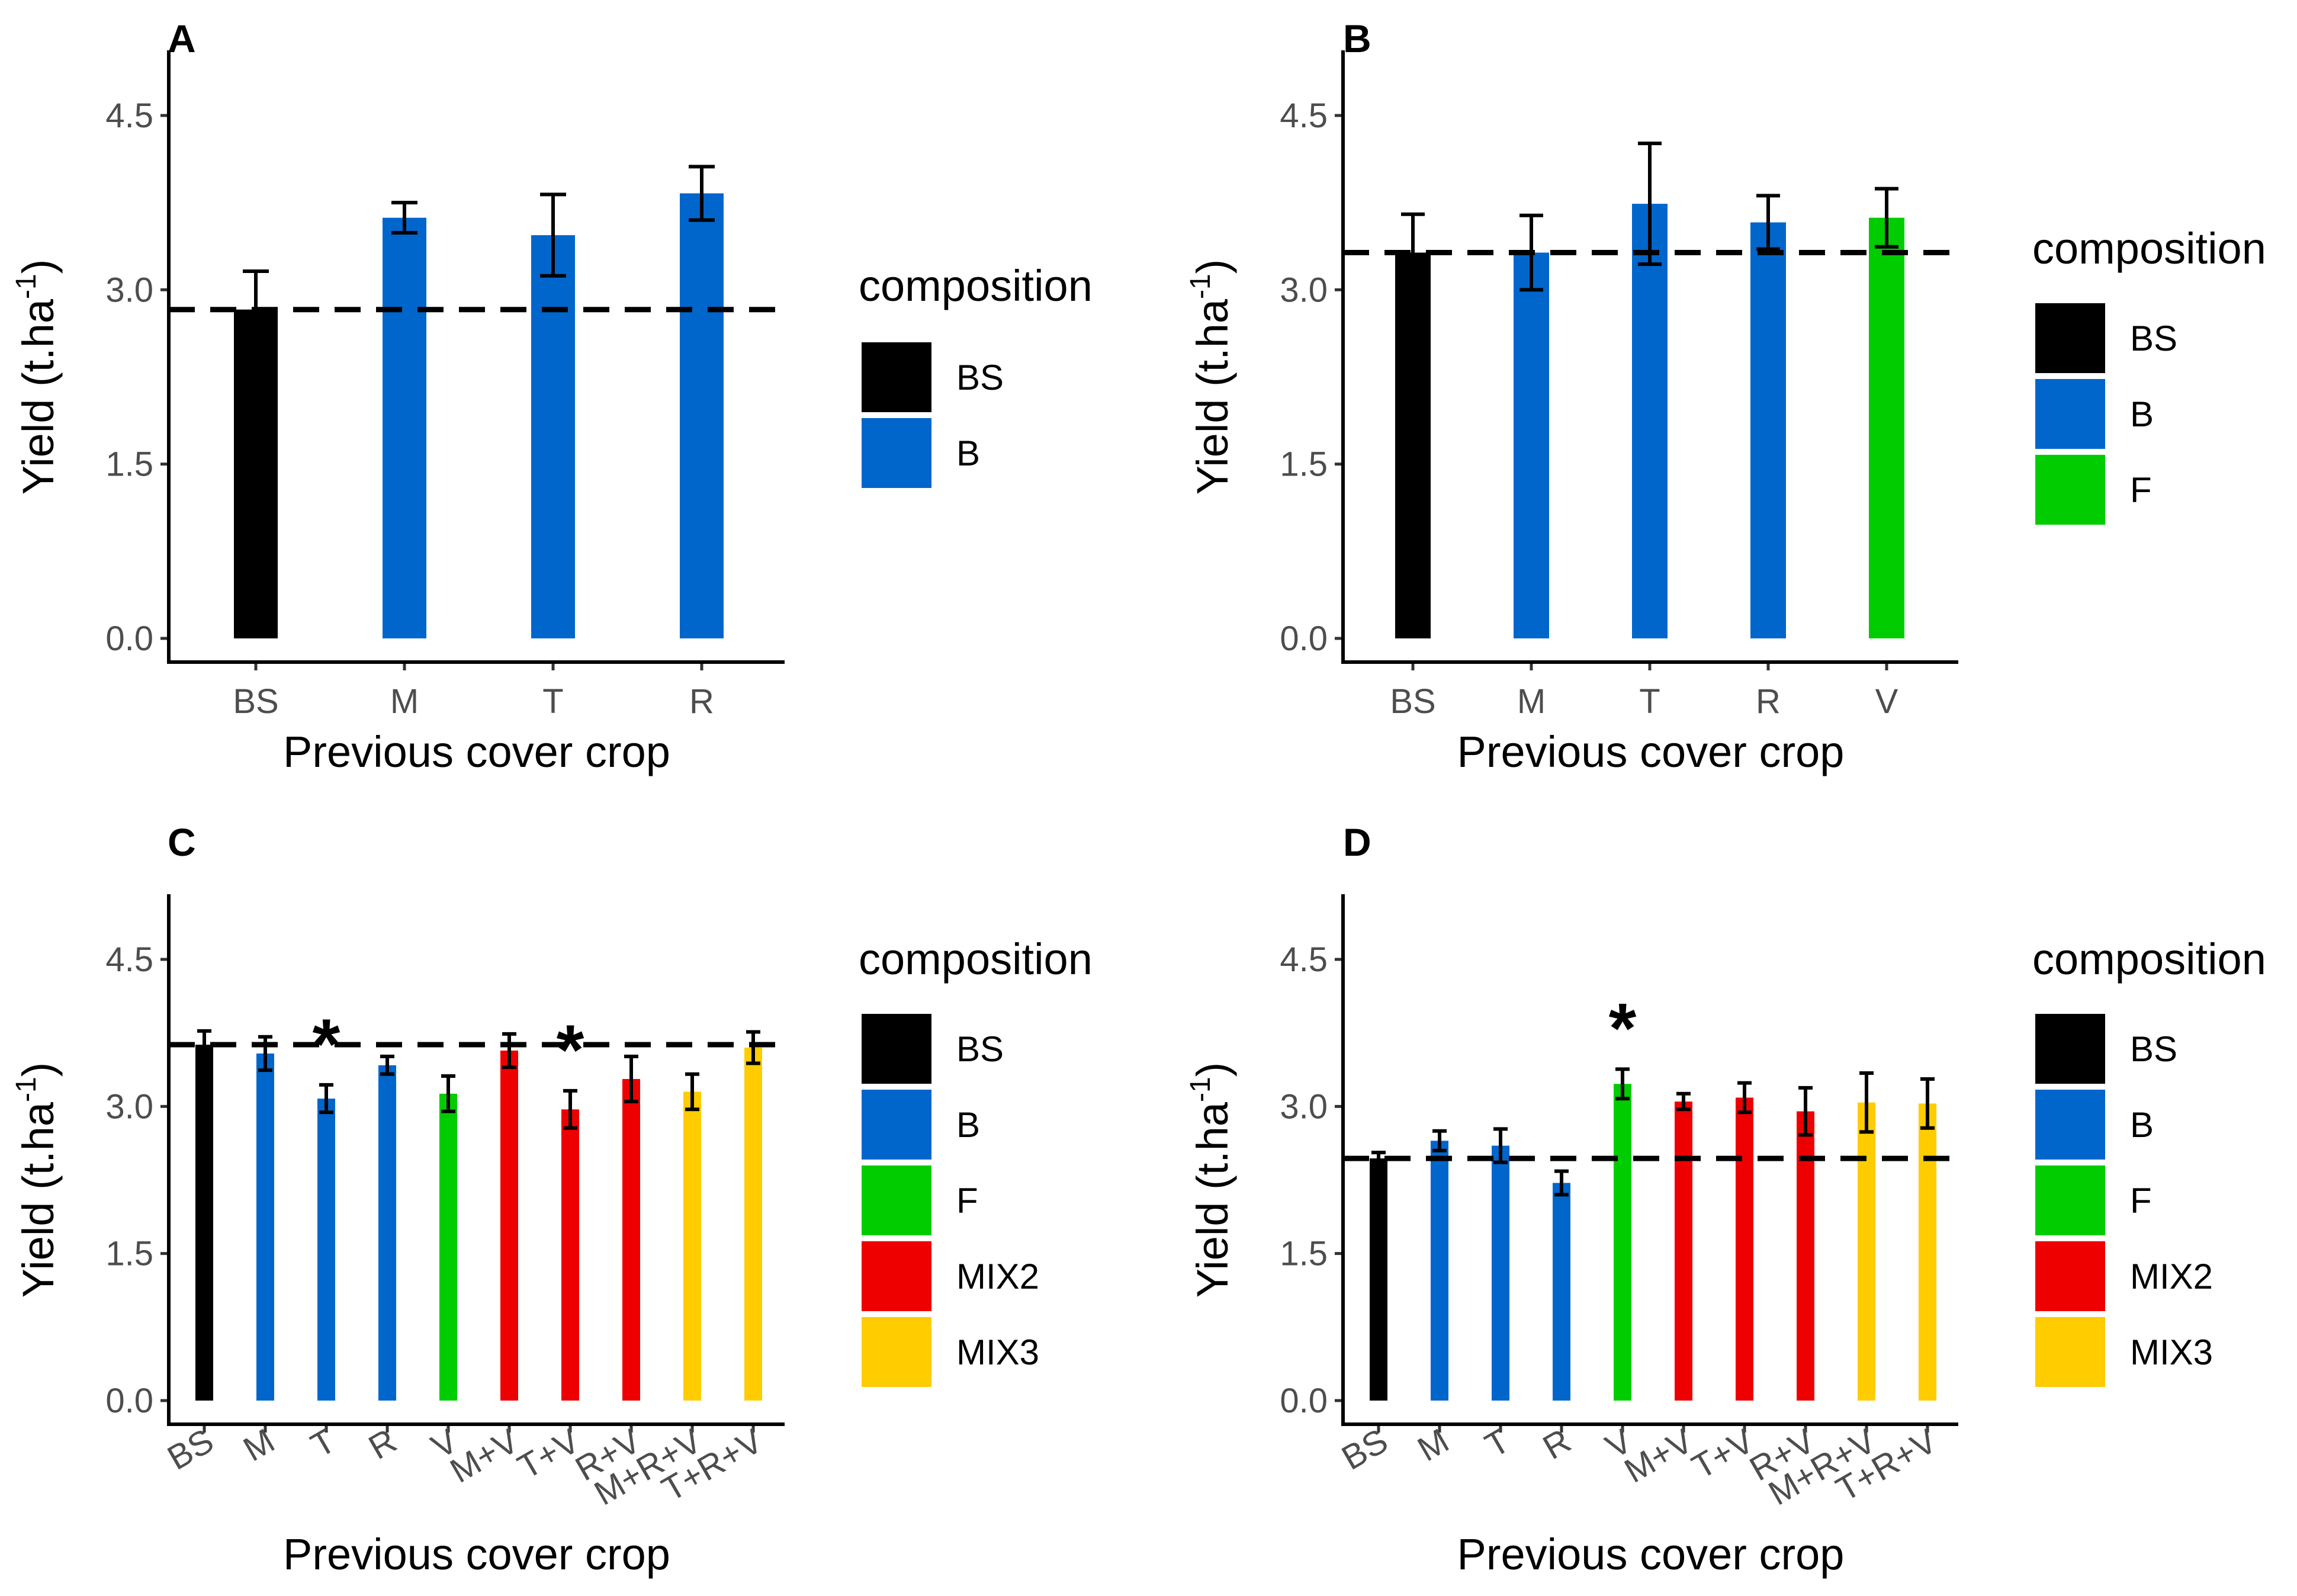  I want to click on panel-label: A, so click(182, 38).